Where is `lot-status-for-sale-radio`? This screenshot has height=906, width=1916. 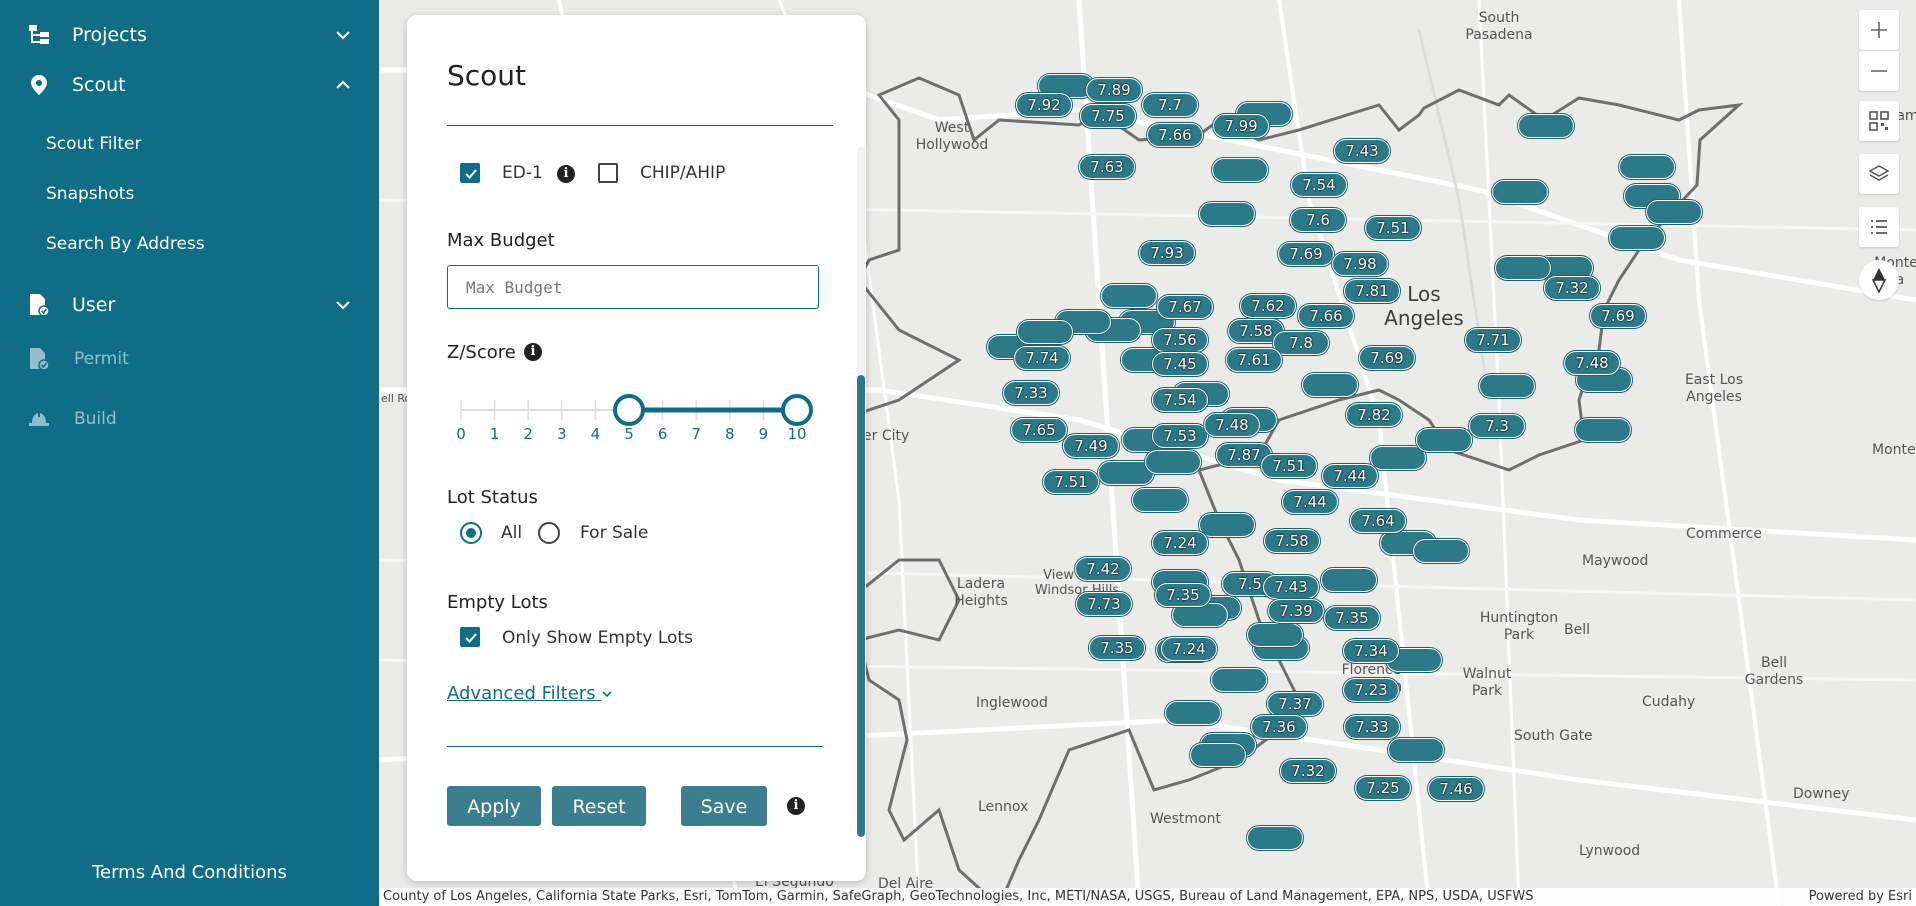
lot-status-for-sale-radio is located at coordinates (549, 533).